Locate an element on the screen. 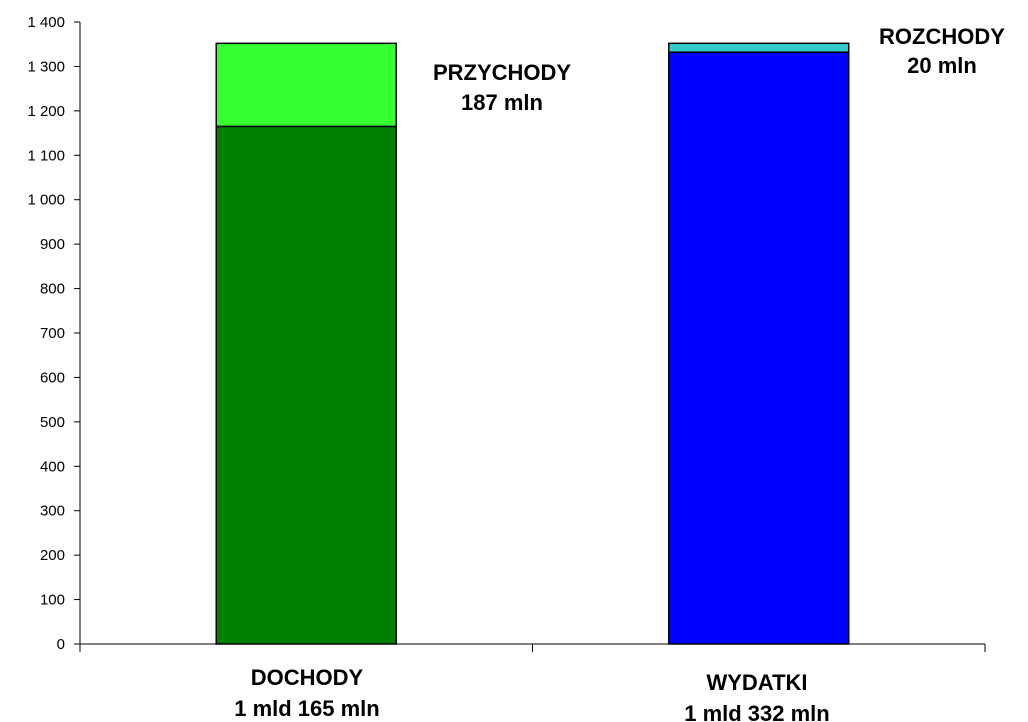 This screenshot has width=1028, height=722. y-tick-label: 1 400 is located at coordinates (46, 22).